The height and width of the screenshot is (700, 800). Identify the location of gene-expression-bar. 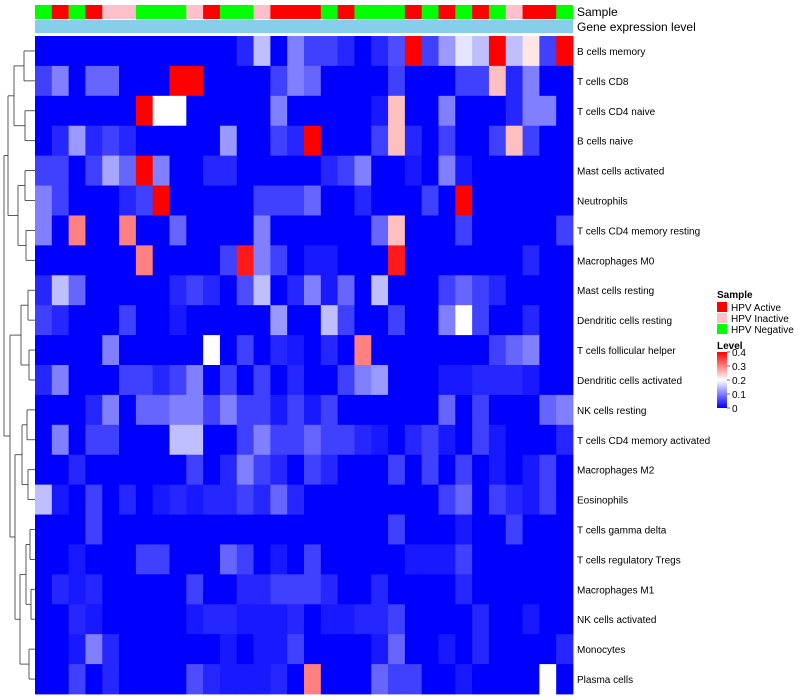
(304, 26).